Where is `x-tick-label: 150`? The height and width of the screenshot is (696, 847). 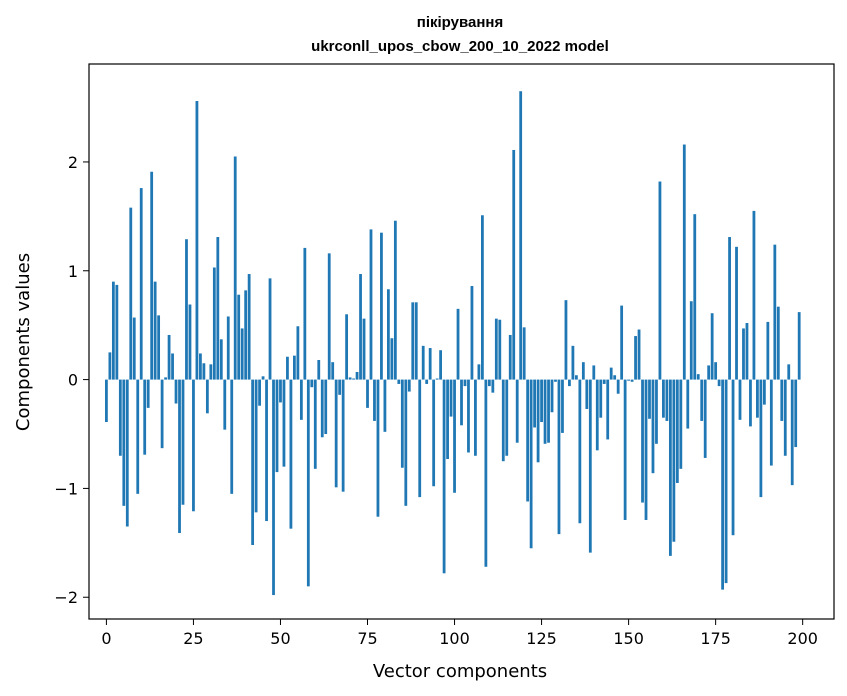
x-tick-label: 150 is located at coordinates (628, 638).